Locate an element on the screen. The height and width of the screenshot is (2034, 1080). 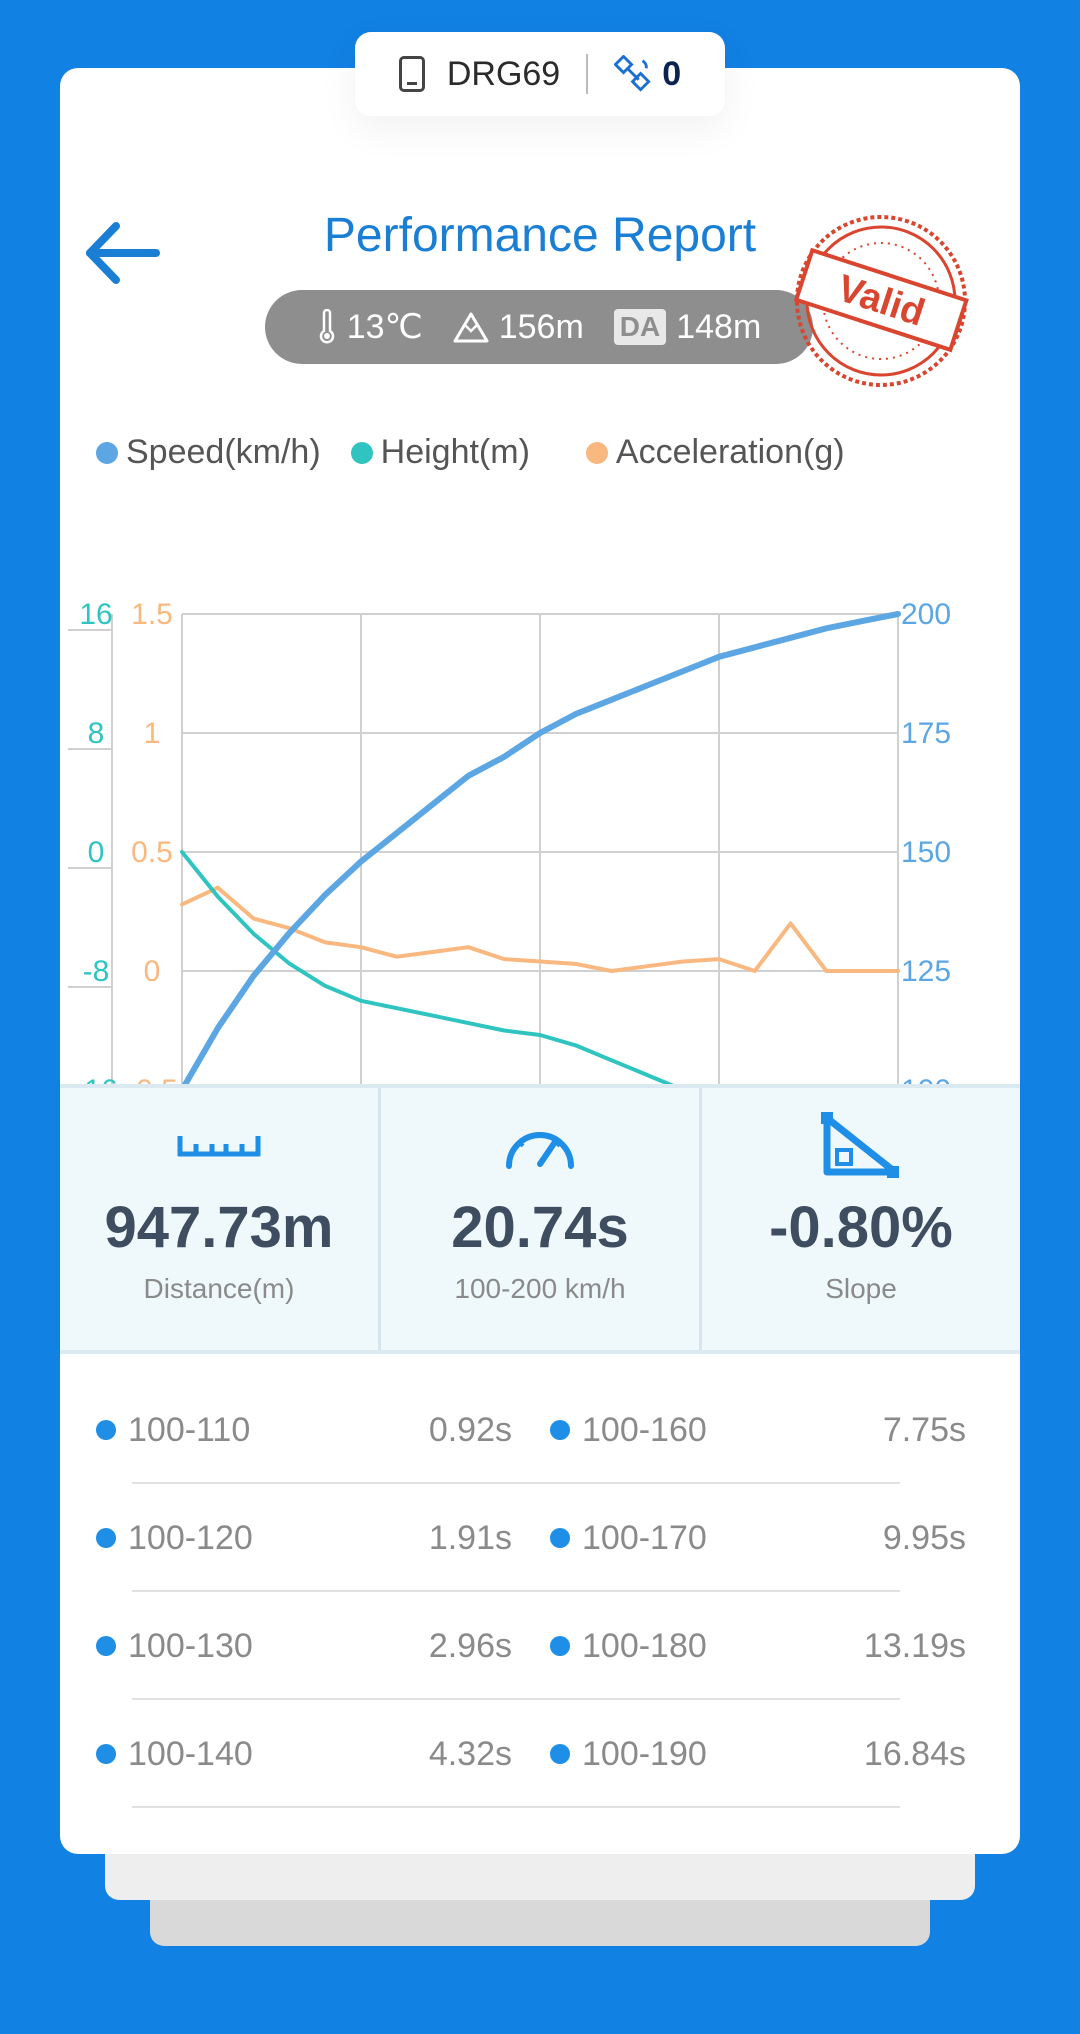
ruler-icon is located at coordinates (219, 1146).